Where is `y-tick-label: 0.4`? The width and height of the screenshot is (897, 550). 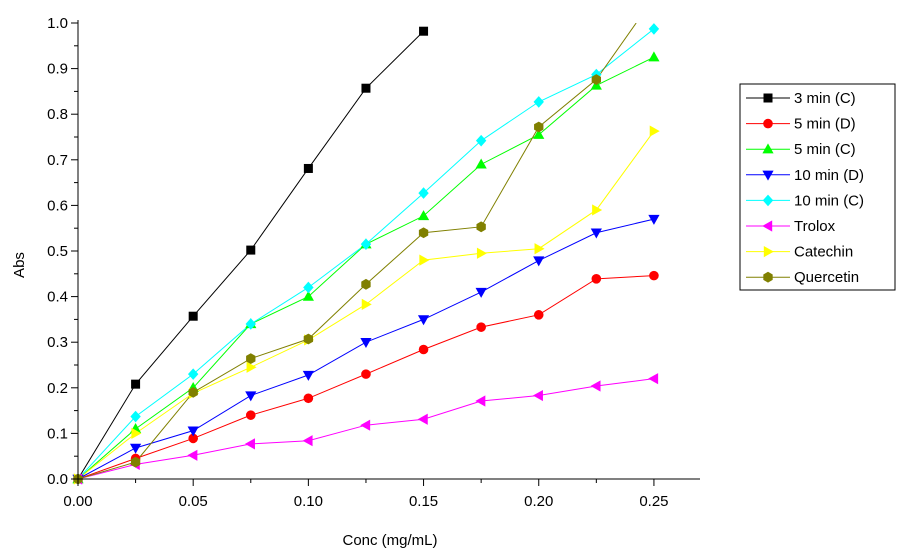 y-tick-label: 0.4 is located at coordinates (57, 297).